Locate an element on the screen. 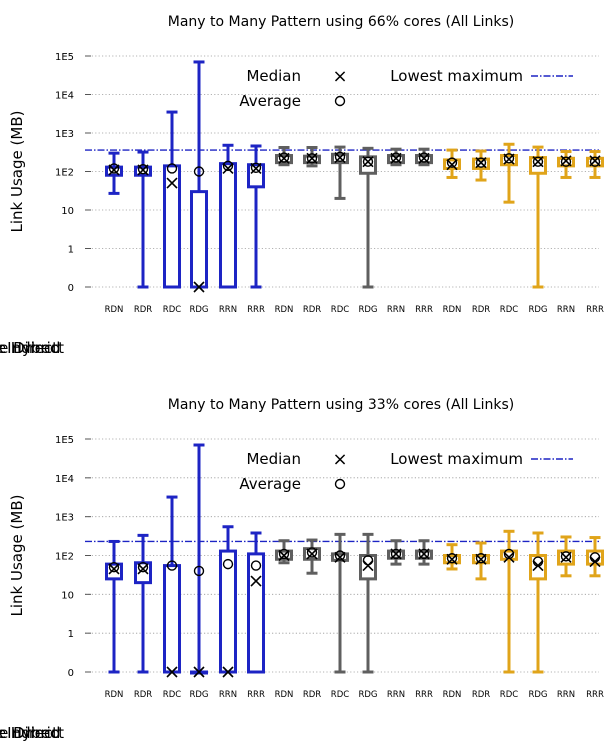 This screenshot has height=750, width=608. legend-median-symbol: × is located at coordinates (339, 459).